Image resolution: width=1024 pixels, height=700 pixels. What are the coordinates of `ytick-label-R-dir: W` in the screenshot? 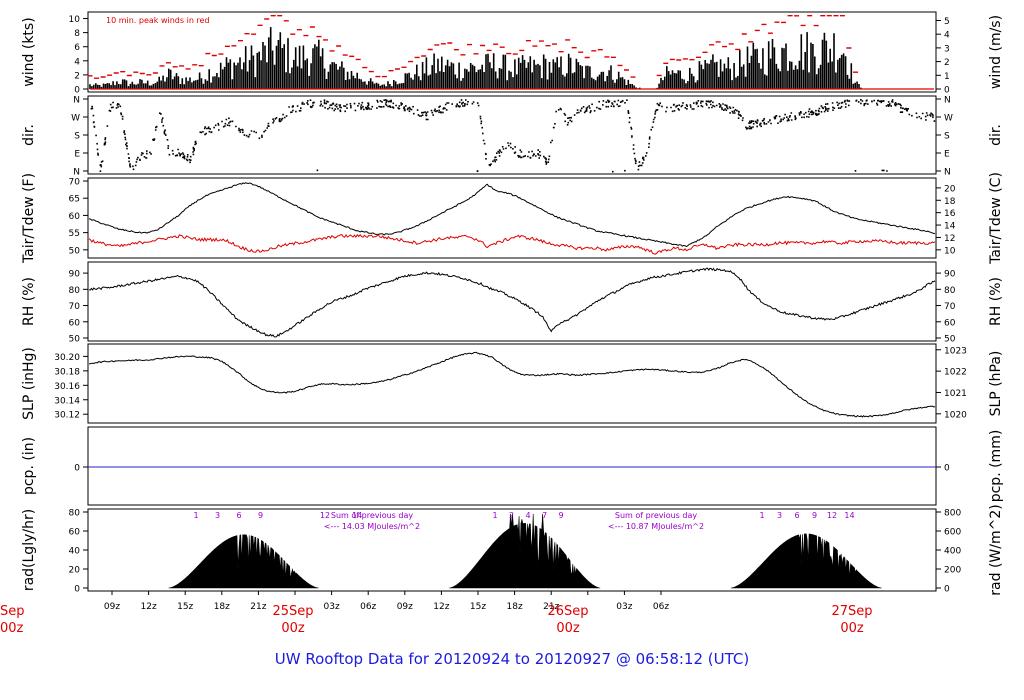 It's located at (948, 119).